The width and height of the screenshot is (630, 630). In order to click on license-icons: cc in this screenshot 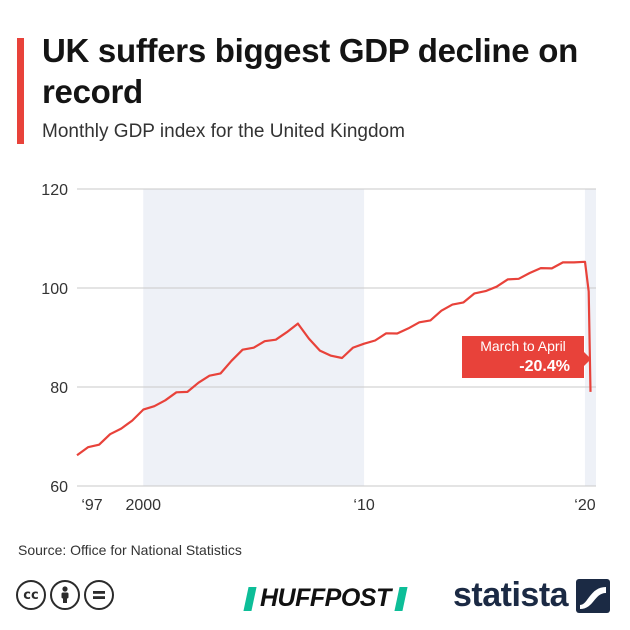, I will do `click(65, 595)`.